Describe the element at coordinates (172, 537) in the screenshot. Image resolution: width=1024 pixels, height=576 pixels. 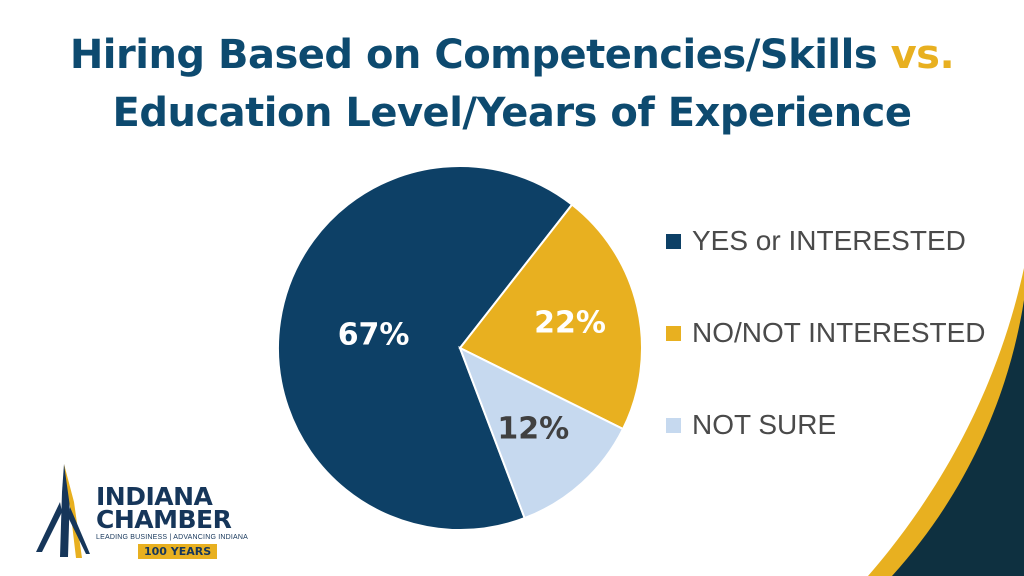
I see `logo-tagline: LEADING BUSINESS | ADVANCING INDIANA` at that location.